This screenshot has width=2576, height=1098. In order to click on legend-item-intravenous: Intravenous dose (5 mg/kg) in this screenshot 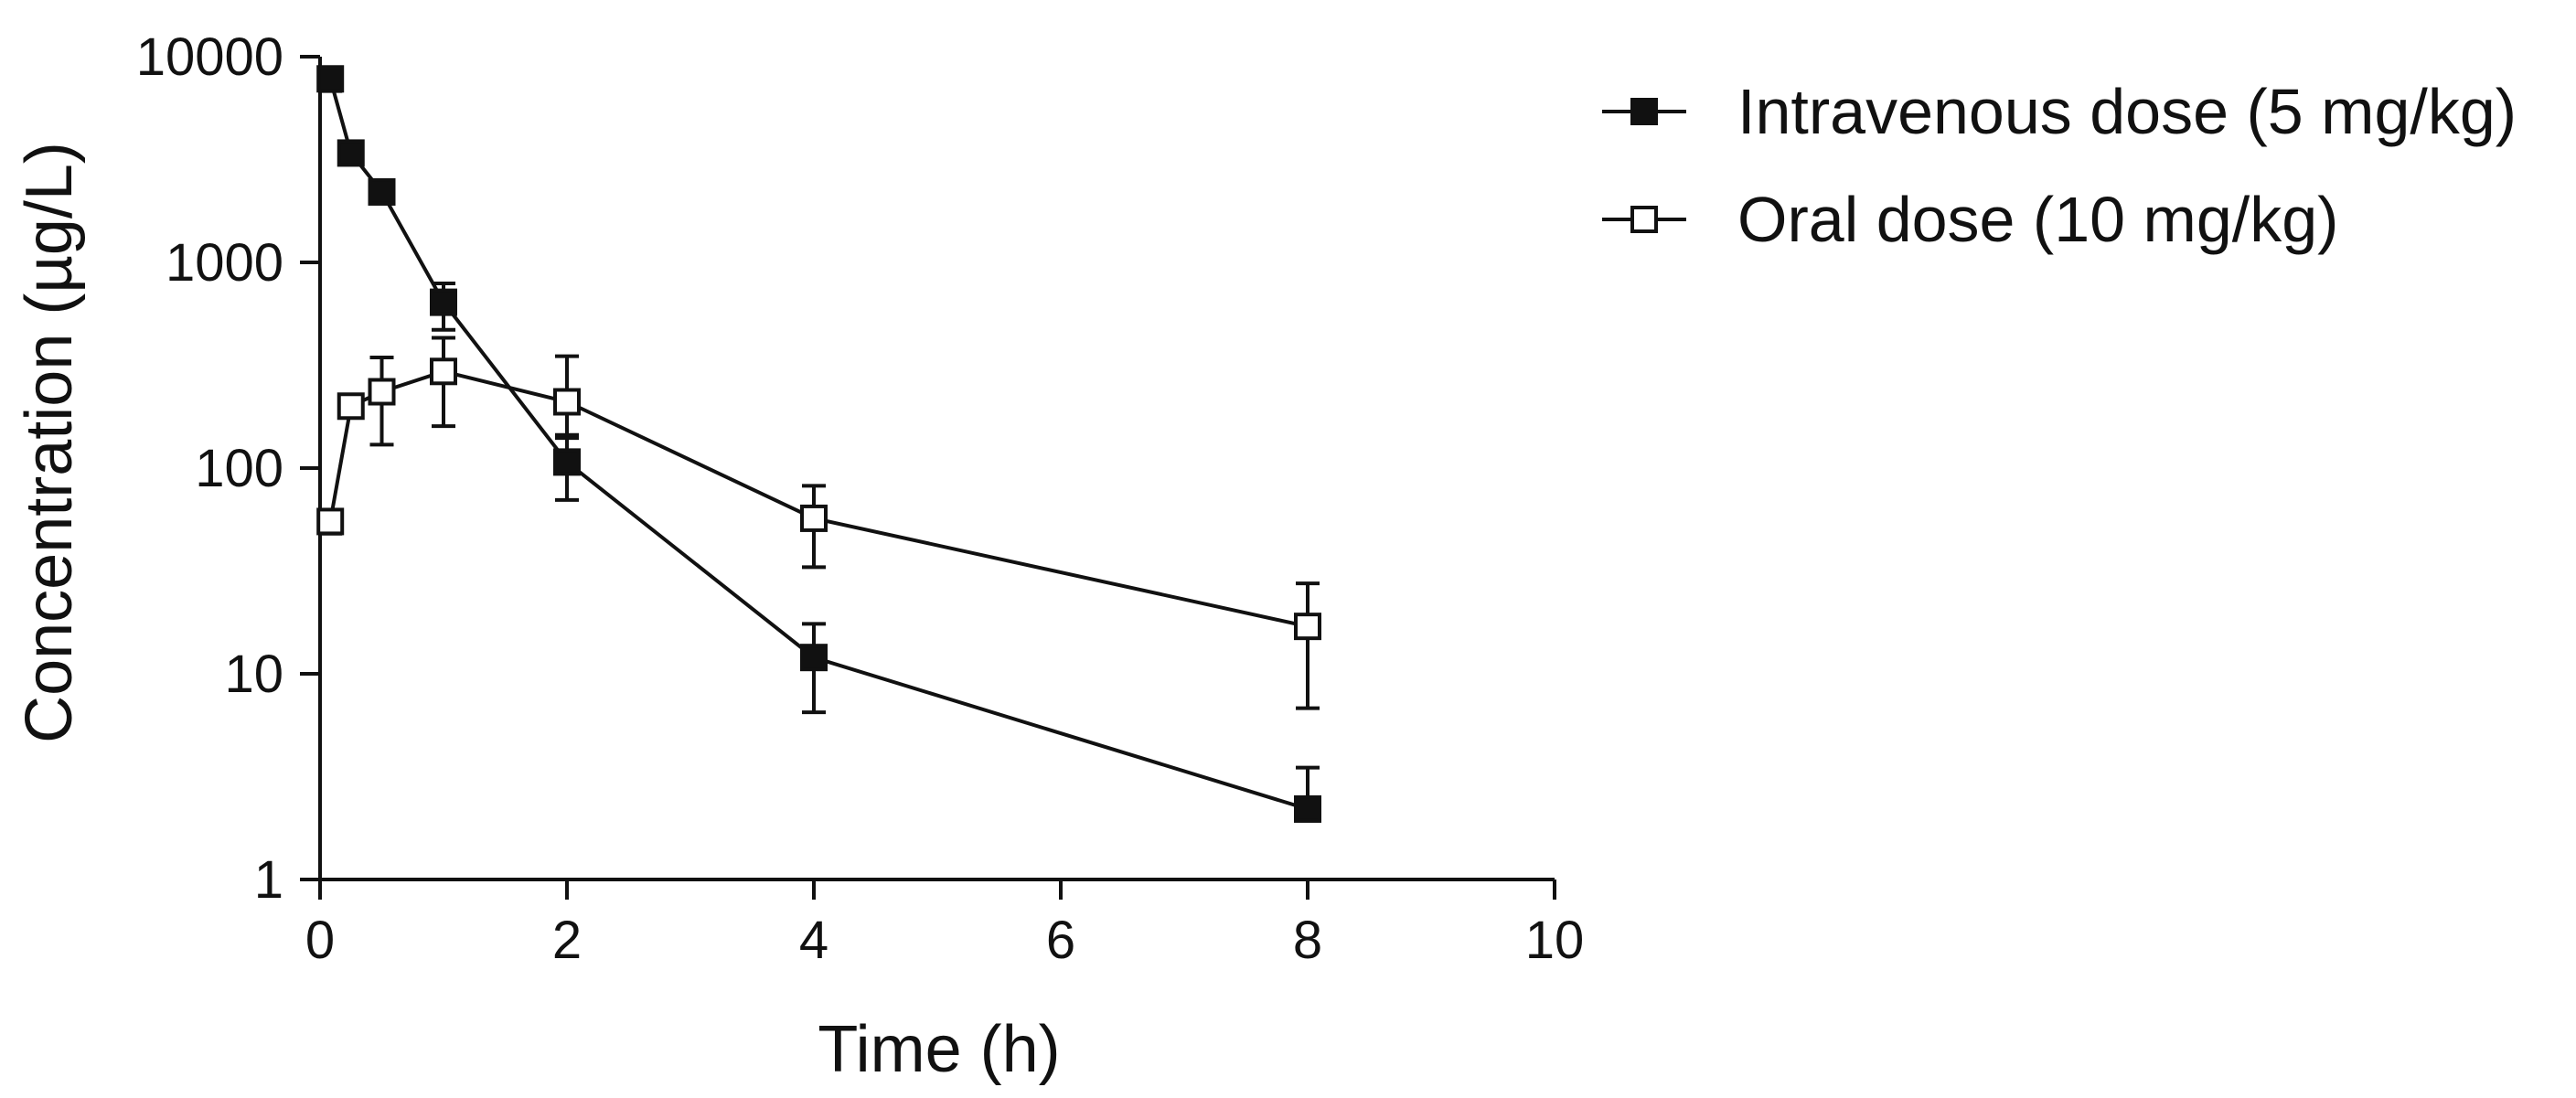, I will do `click(2059, 111)`.